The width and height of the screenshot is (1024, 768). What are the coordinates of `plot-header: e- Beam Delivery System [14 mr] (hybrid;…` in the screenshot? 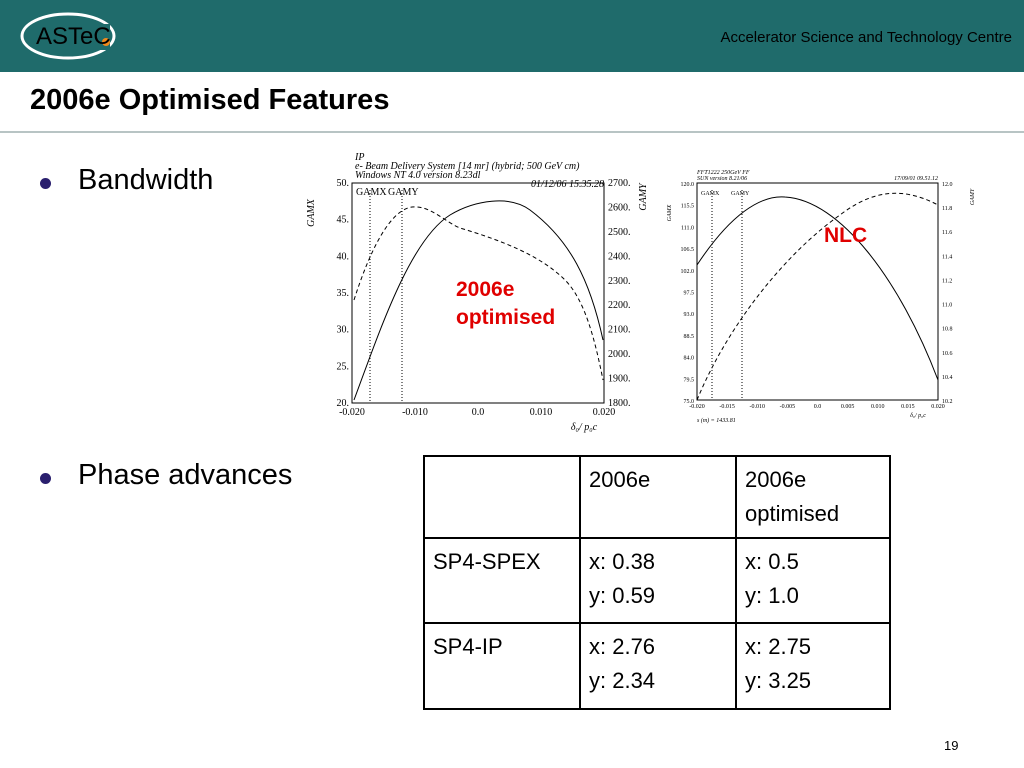 It's located at (467, 166).